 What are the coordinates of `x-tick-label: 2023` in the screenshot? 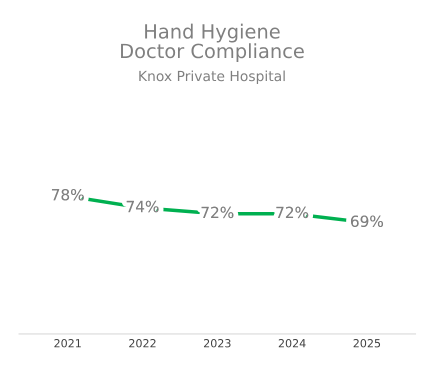 It's located at (217, 343).